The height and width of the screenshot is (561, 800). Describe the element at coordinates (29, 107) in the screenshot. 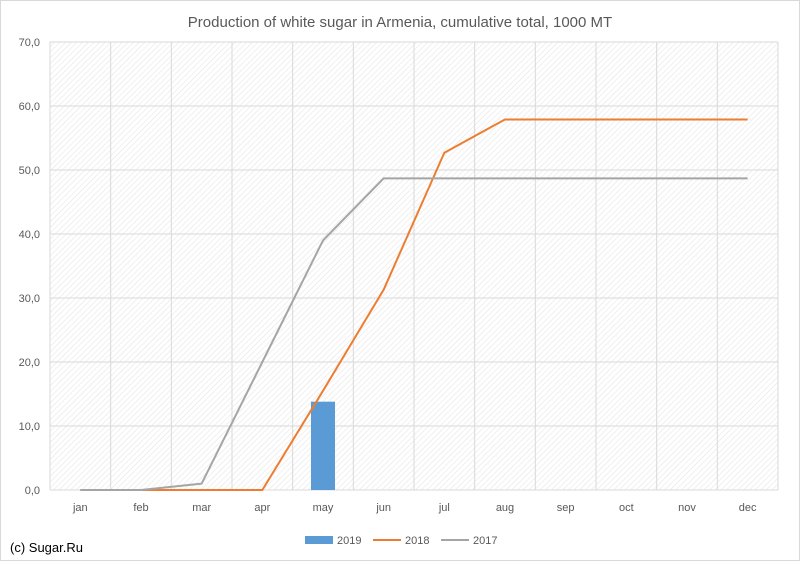

I see `y-tick-label: 60,0` at that location.